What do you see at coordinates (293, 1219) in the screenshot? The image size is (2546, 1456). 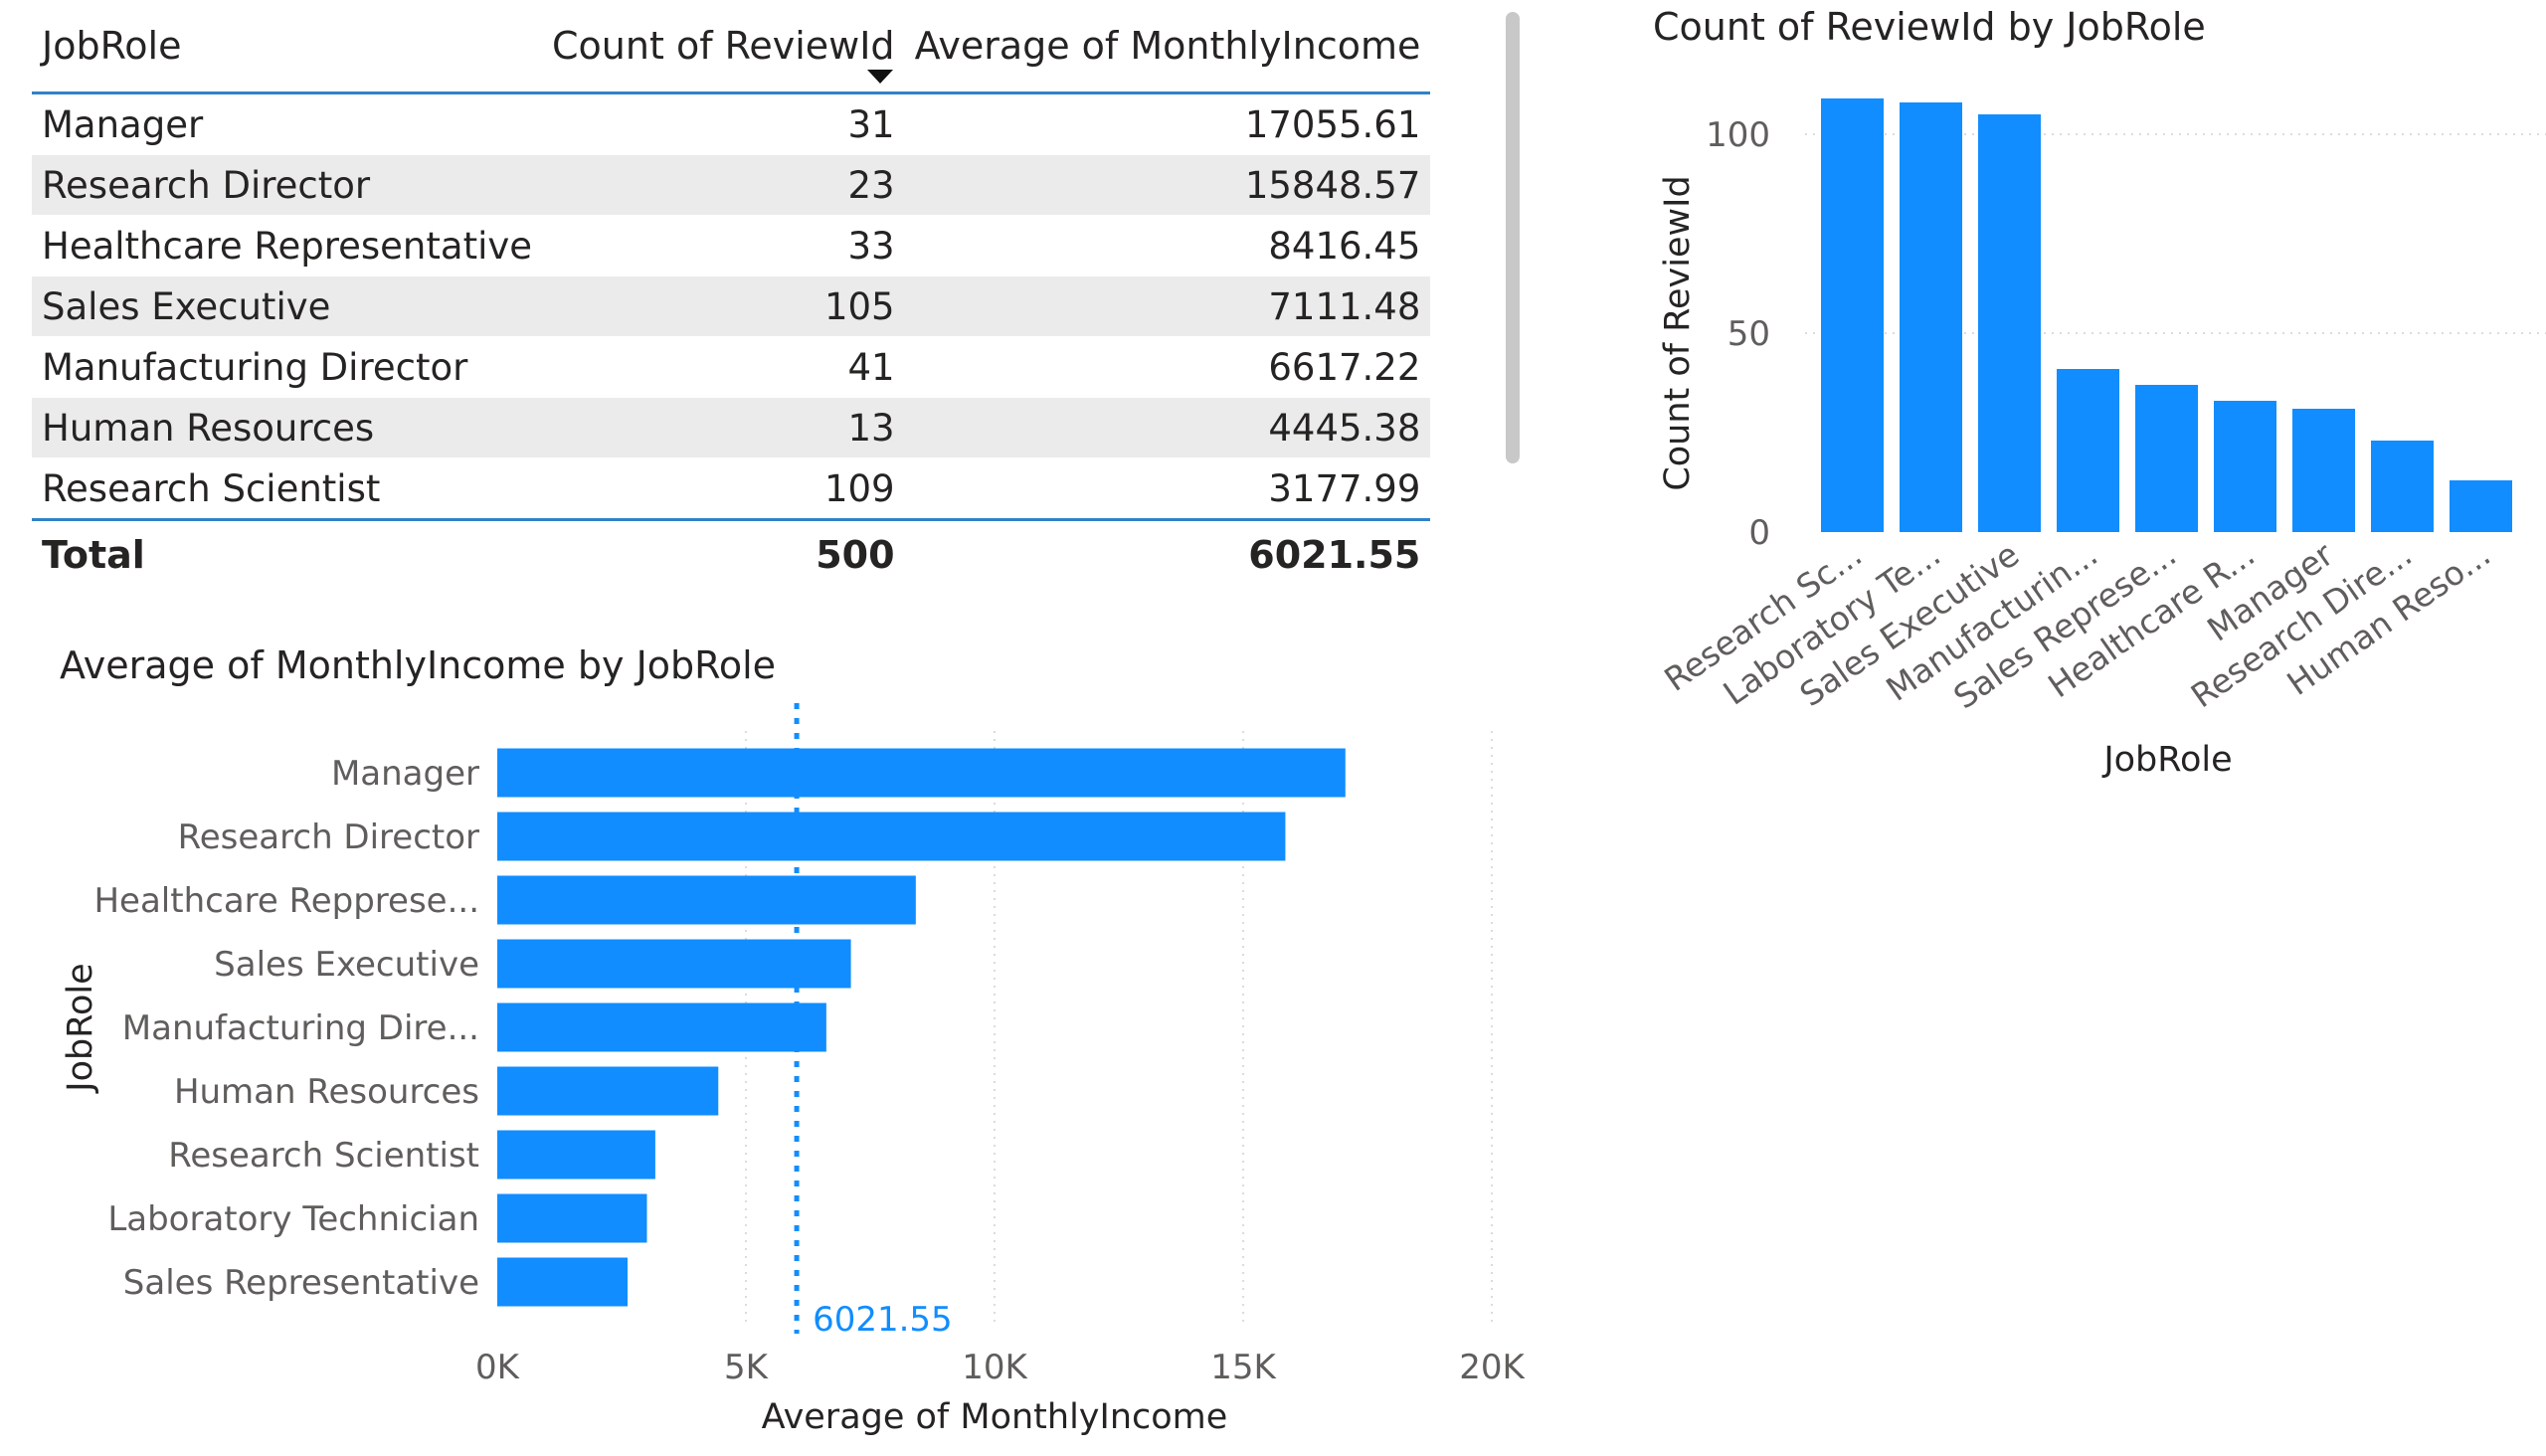 I see `y-category-label: Laboratory Technician` at bounding box center [293, 1219].